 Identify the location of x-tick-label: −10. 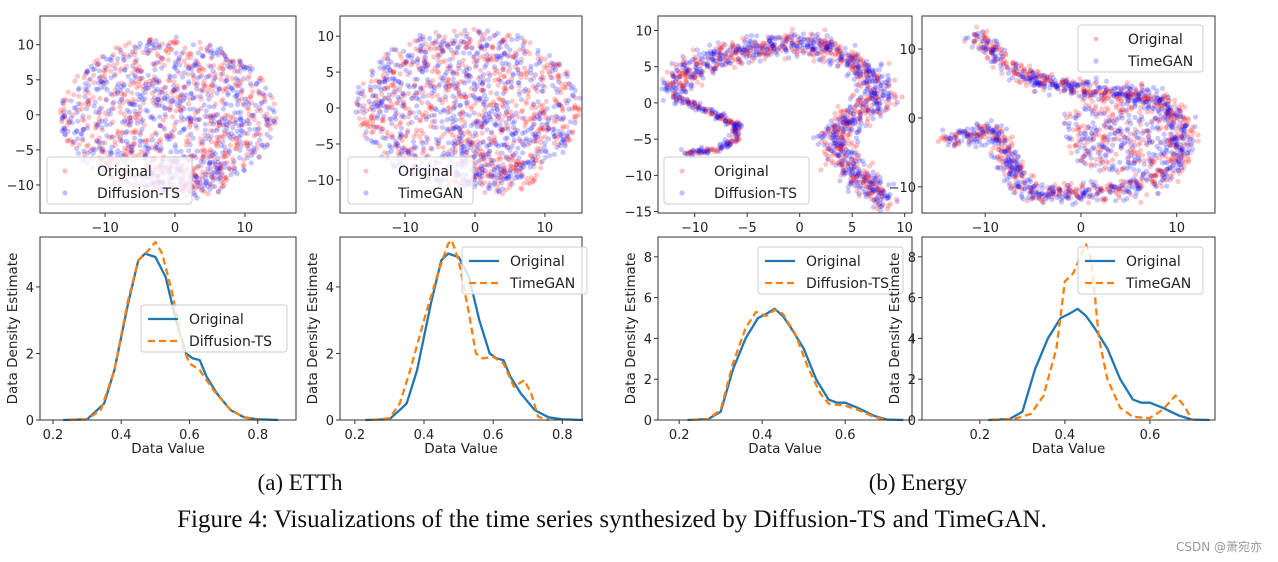
(694, 228).